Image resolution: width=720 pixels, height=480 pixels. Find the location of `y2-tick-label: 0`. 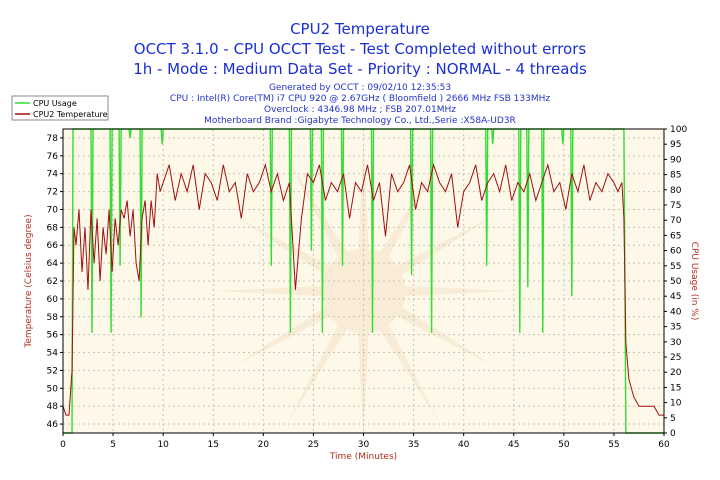

y2-tick-label: 0 is located at coordinates (673, 434).